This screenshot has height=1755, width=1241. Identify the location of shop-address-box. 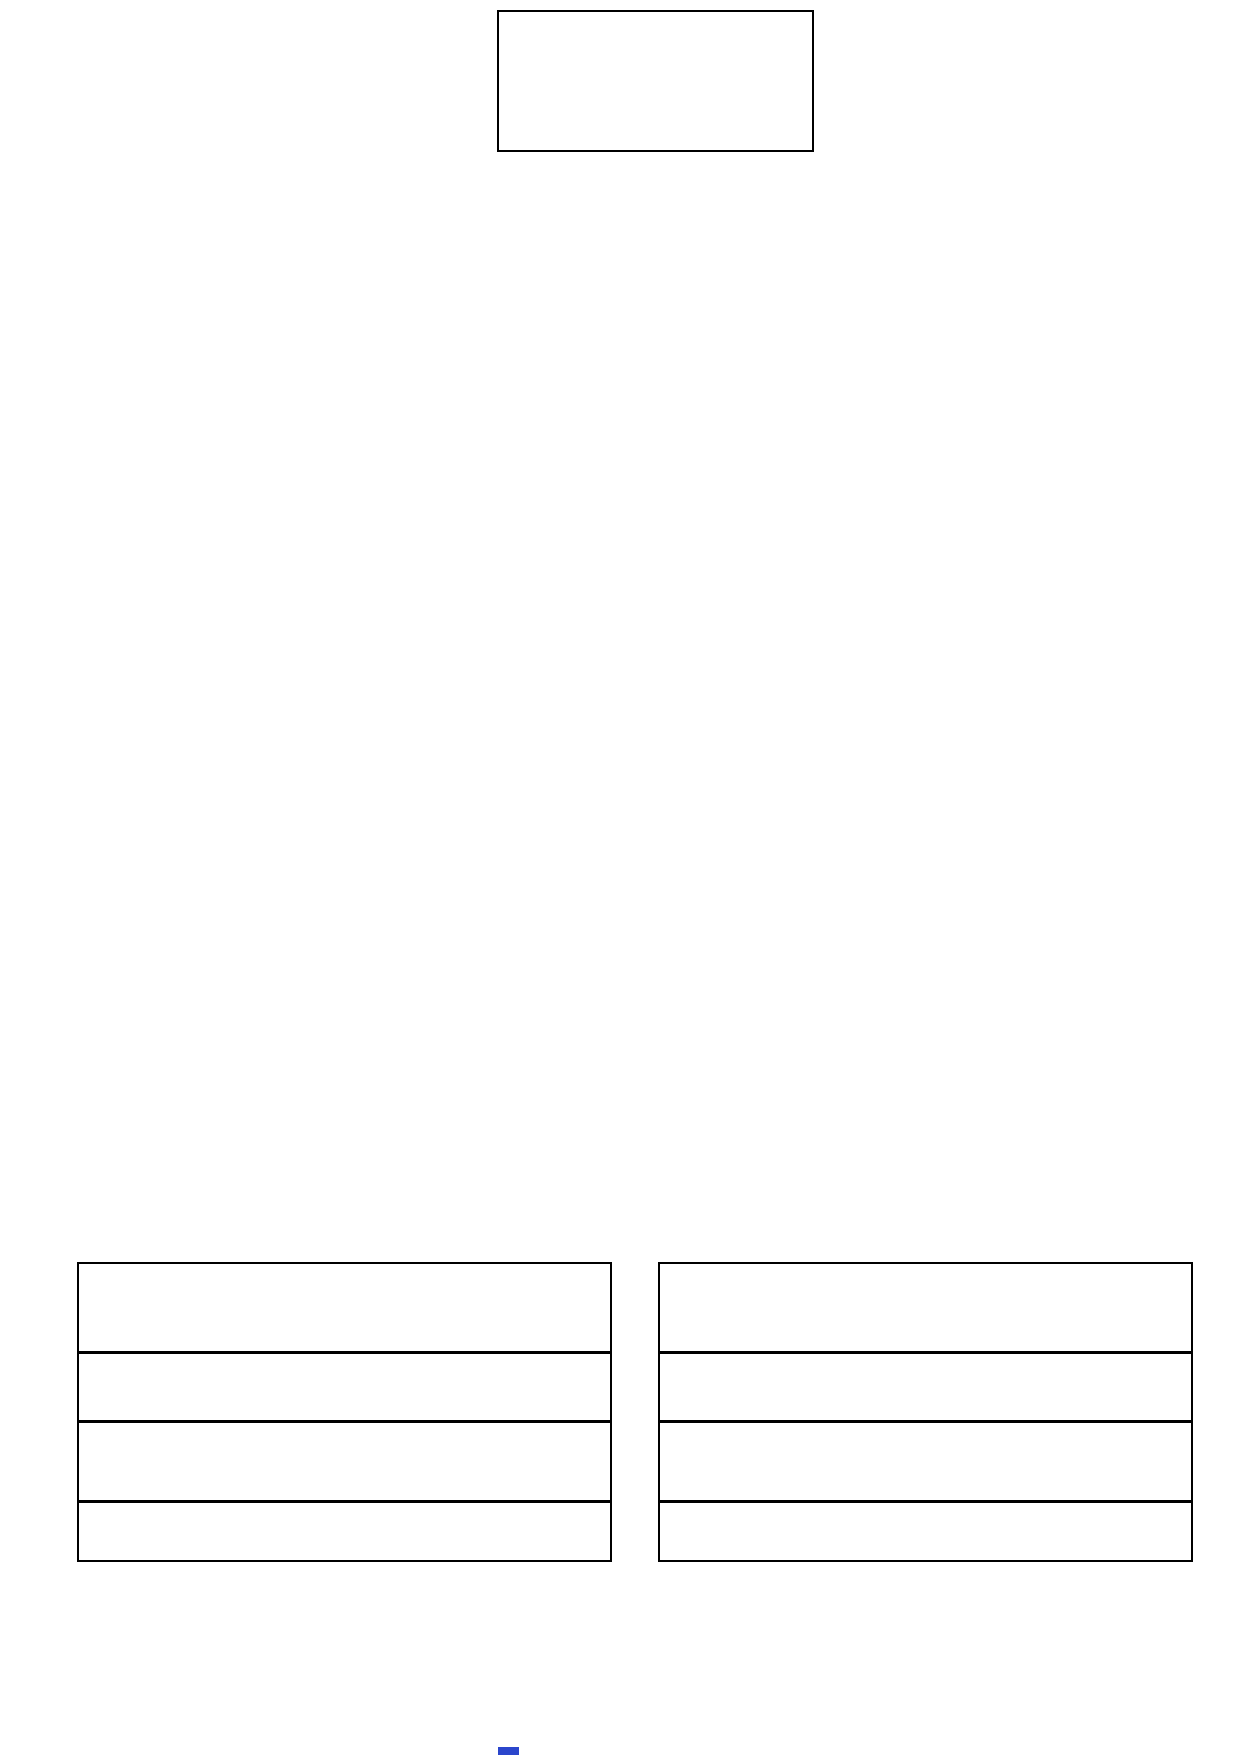
(655, 81).